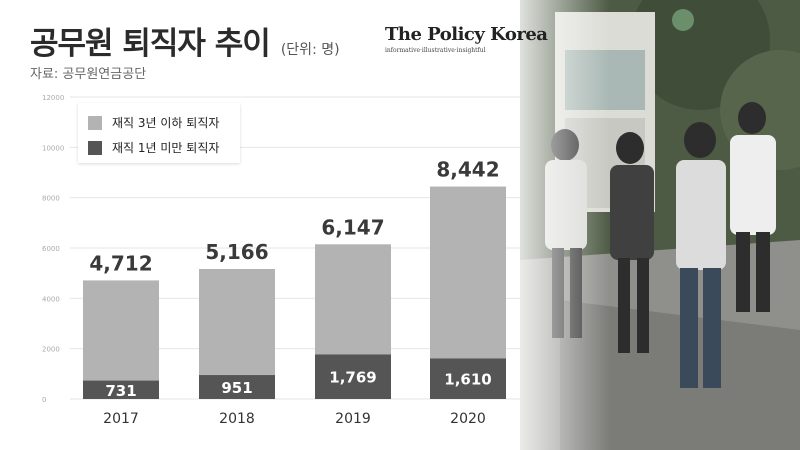  What do you see at coordinates (95, 122) in the screenshot?
I see `legend-swatch-total` at bounding box center [95, 122].